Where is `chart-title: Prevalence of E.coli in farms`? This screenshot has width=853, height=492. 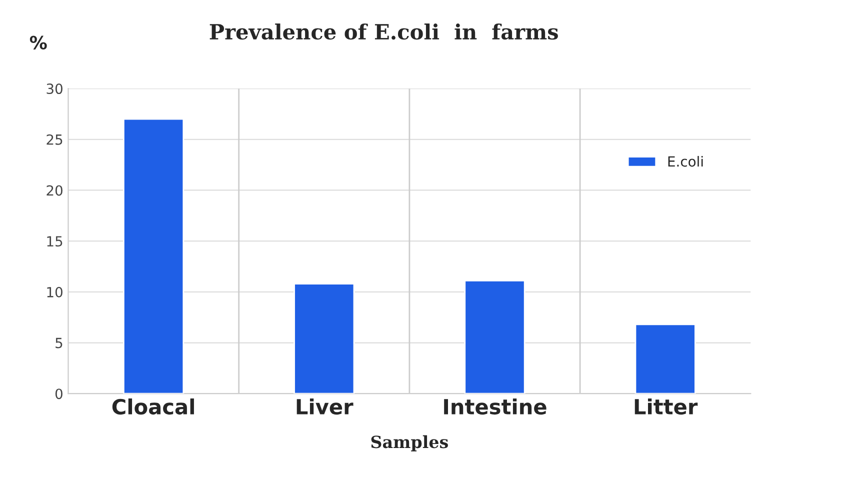
chart-title: Prevalence of E.coli in farms is located at coordinates (384, 32).